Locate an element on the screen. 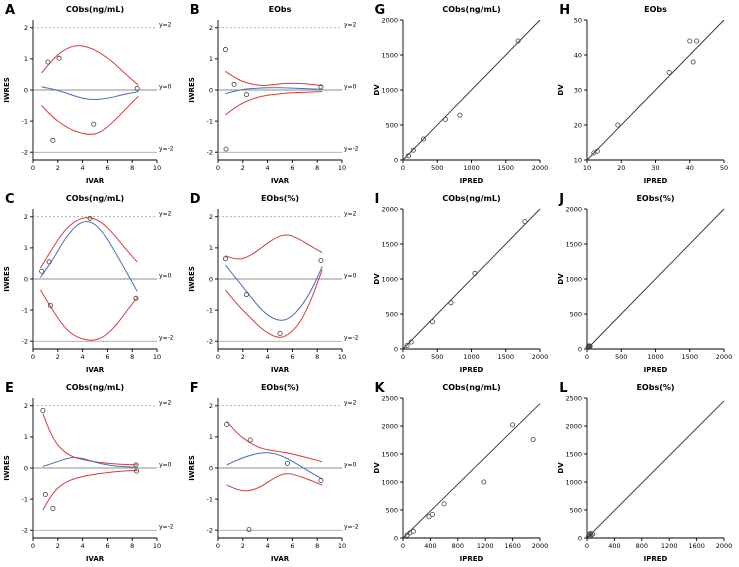 The image size is (739, 567). x-axis-label-A: IVAR is located at coordinates (95, 181).